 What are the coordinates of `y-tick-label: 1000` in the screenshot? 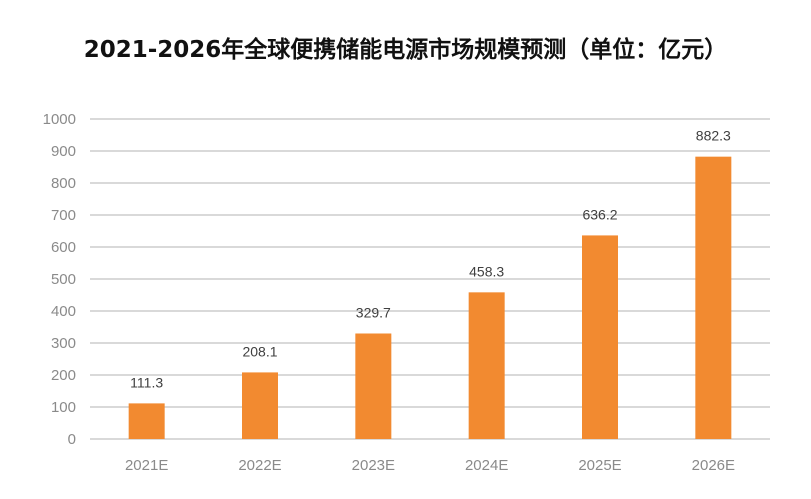 It's located at (59, 119).